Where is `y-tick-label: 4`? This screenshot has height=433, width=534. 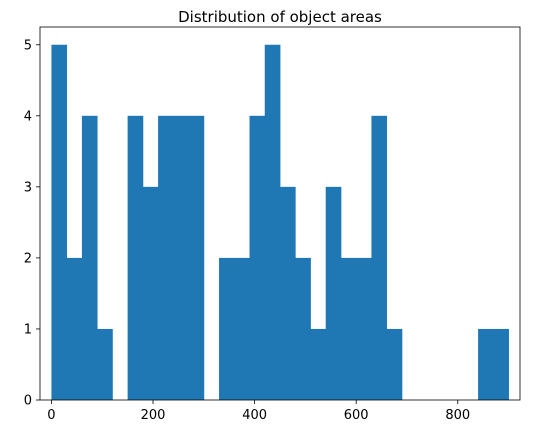
y-tick-label: 4 is located at coordinates (28, 116).